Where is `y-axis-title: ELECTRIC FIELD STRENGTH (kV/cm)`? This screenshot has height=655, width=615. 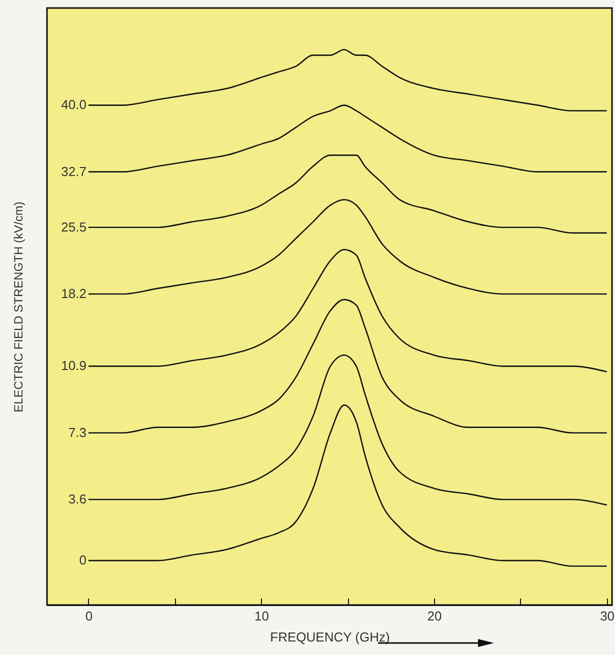 y-axis-title: ELECTRIC FIELD STRENGTH (kV/cm) is located at coordinates (19, 307).